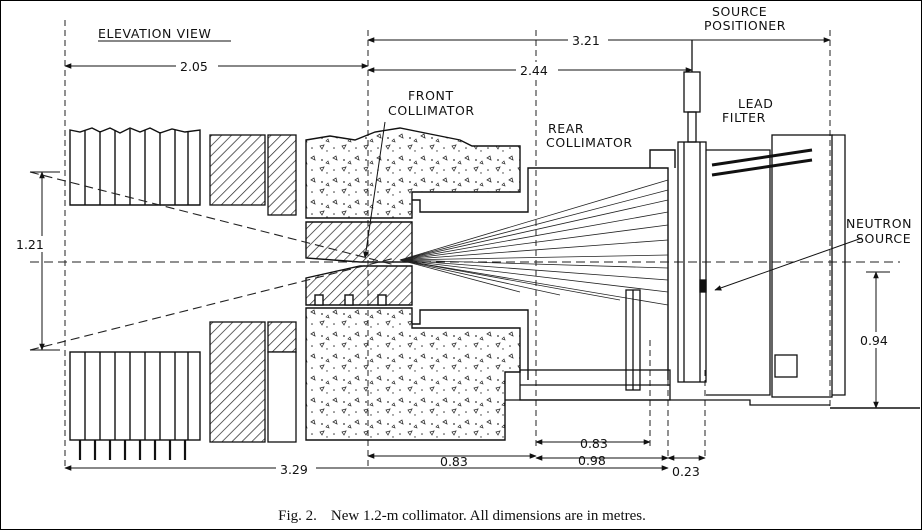 The width and height of the screenshot is (924, 532). Describe the element at coordinates (586, 40) in the screenshot. I see `dim-3-21: 3.21` at that location.